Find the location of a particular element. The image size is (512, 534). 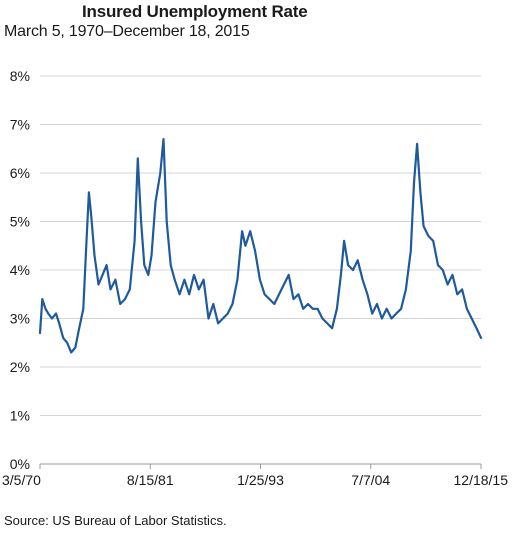

x-axis-ticks: 3/5/70 8/15/81 1/25/93 7/7/04 12/18/15 is located at coordinates (255, 476).